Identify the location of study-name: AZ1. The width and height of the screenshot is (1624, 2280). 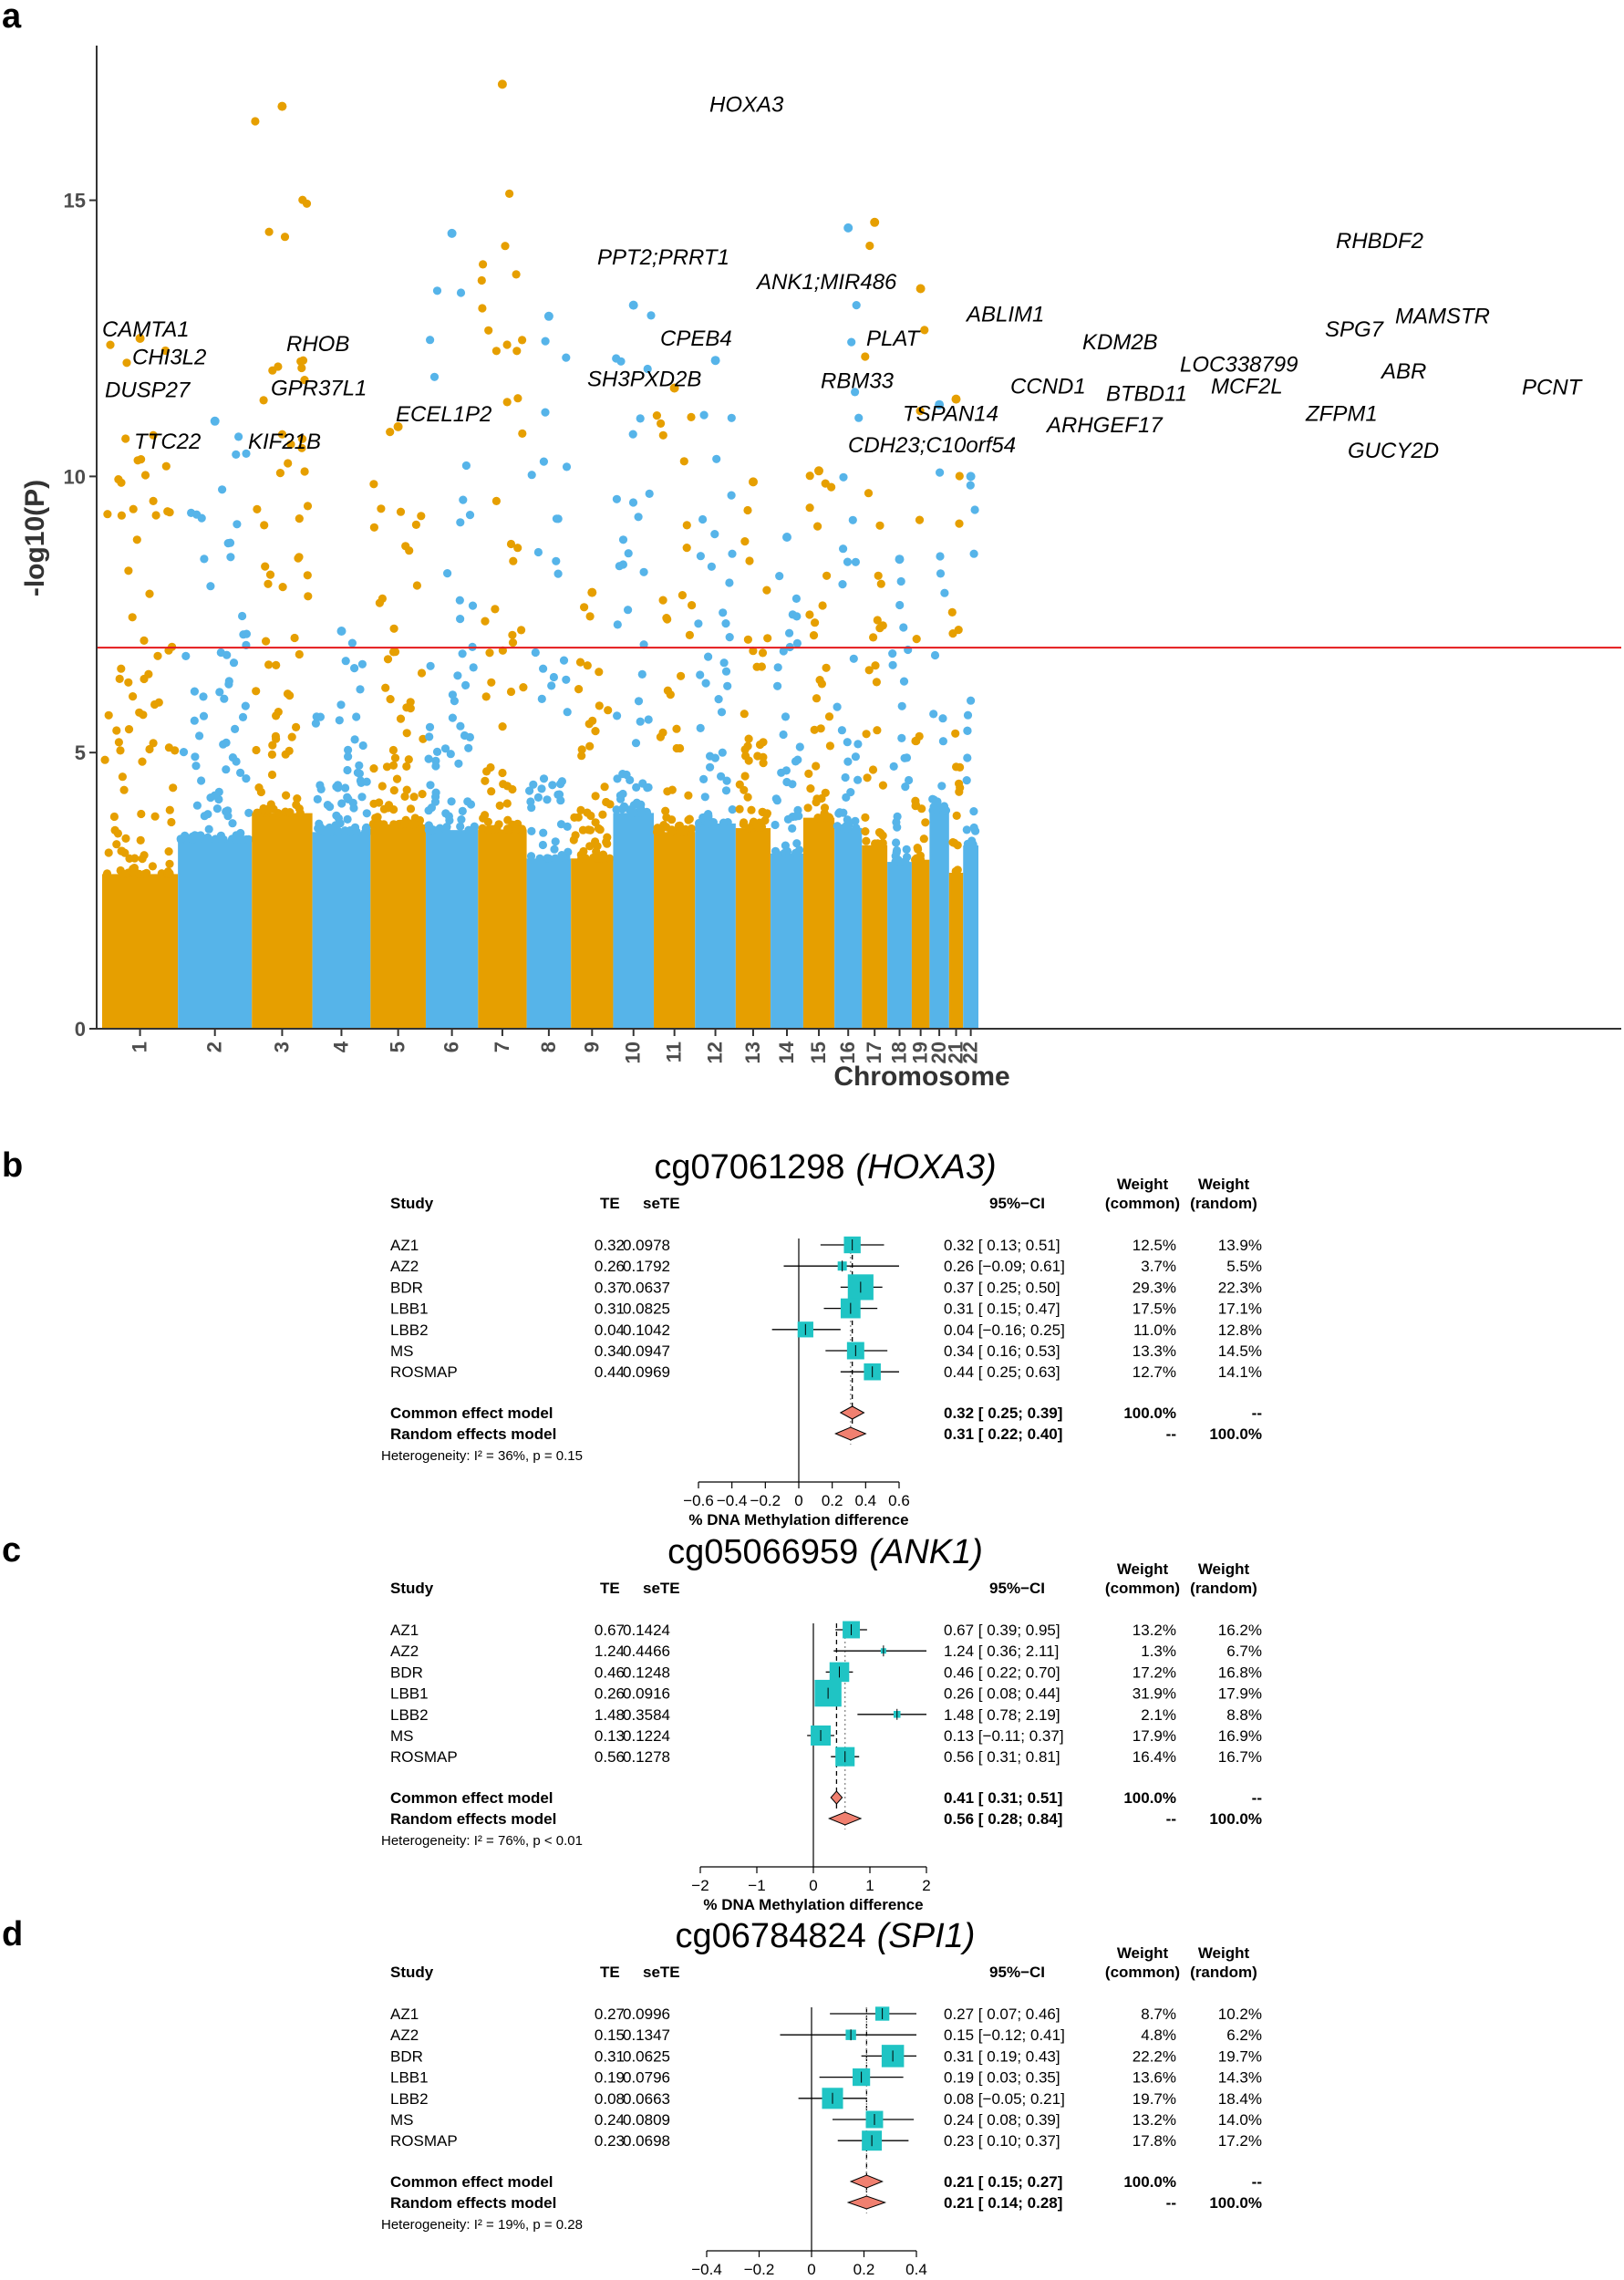
(405, 2014).